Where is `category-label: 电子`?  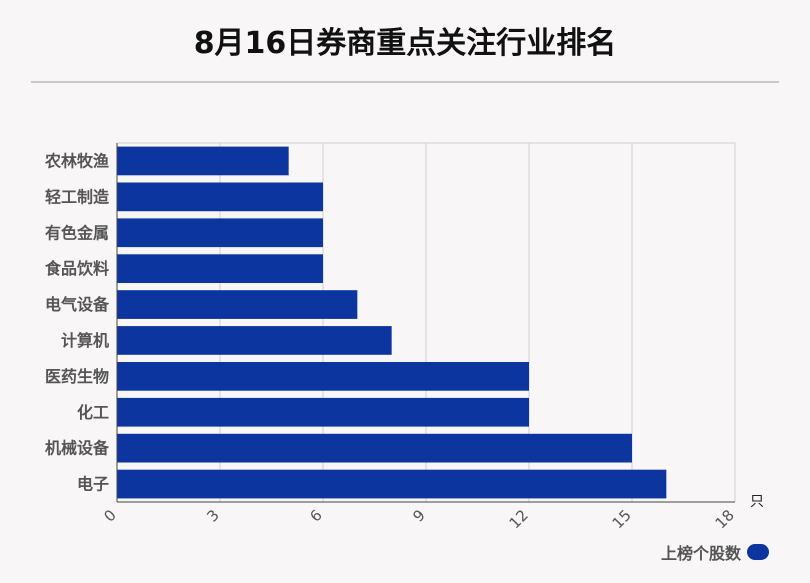 category-label: 电子 is located at coordinates (93, 484).